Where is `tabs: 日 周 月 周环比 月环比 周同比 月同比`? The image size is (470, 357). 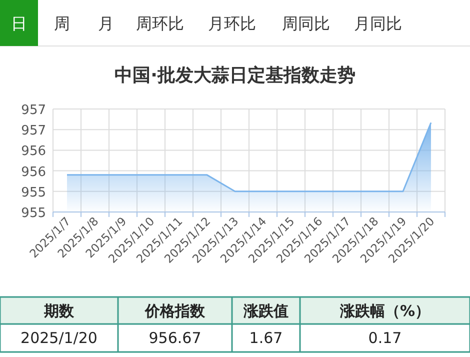
tabs: 日 周 月 周环比 月环比 周同比 月同比 is located at coordinates (235, 23).